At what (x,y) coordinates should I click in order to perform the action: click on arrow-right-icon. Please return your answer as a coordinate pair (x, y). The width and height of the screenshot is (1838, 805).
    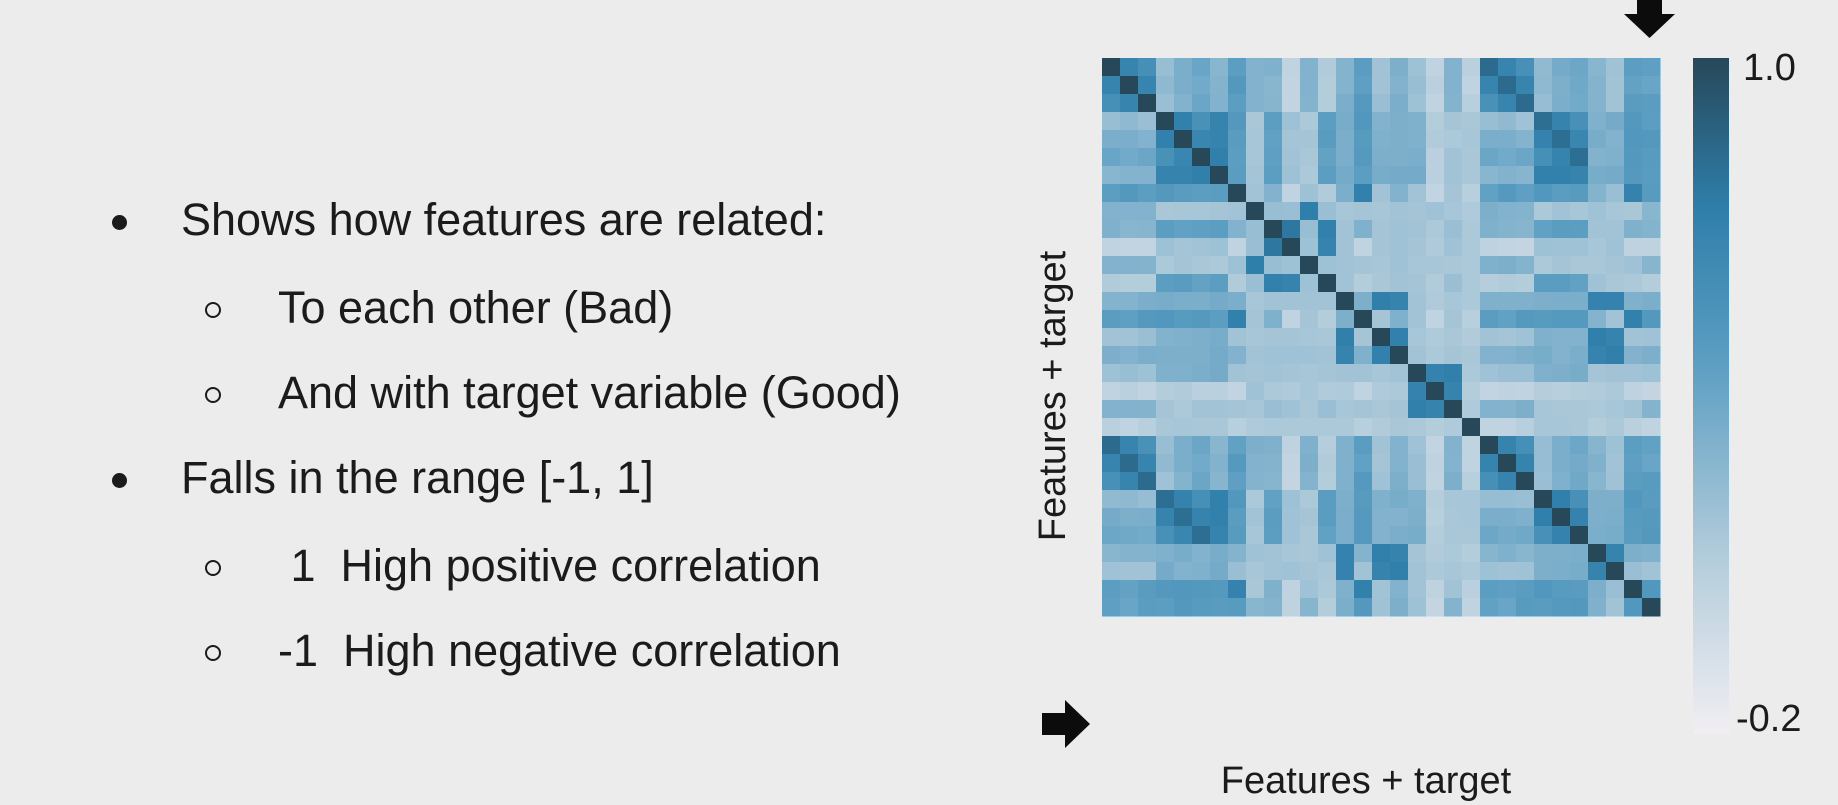
    Looking at the image, I should click on (1066, 724).